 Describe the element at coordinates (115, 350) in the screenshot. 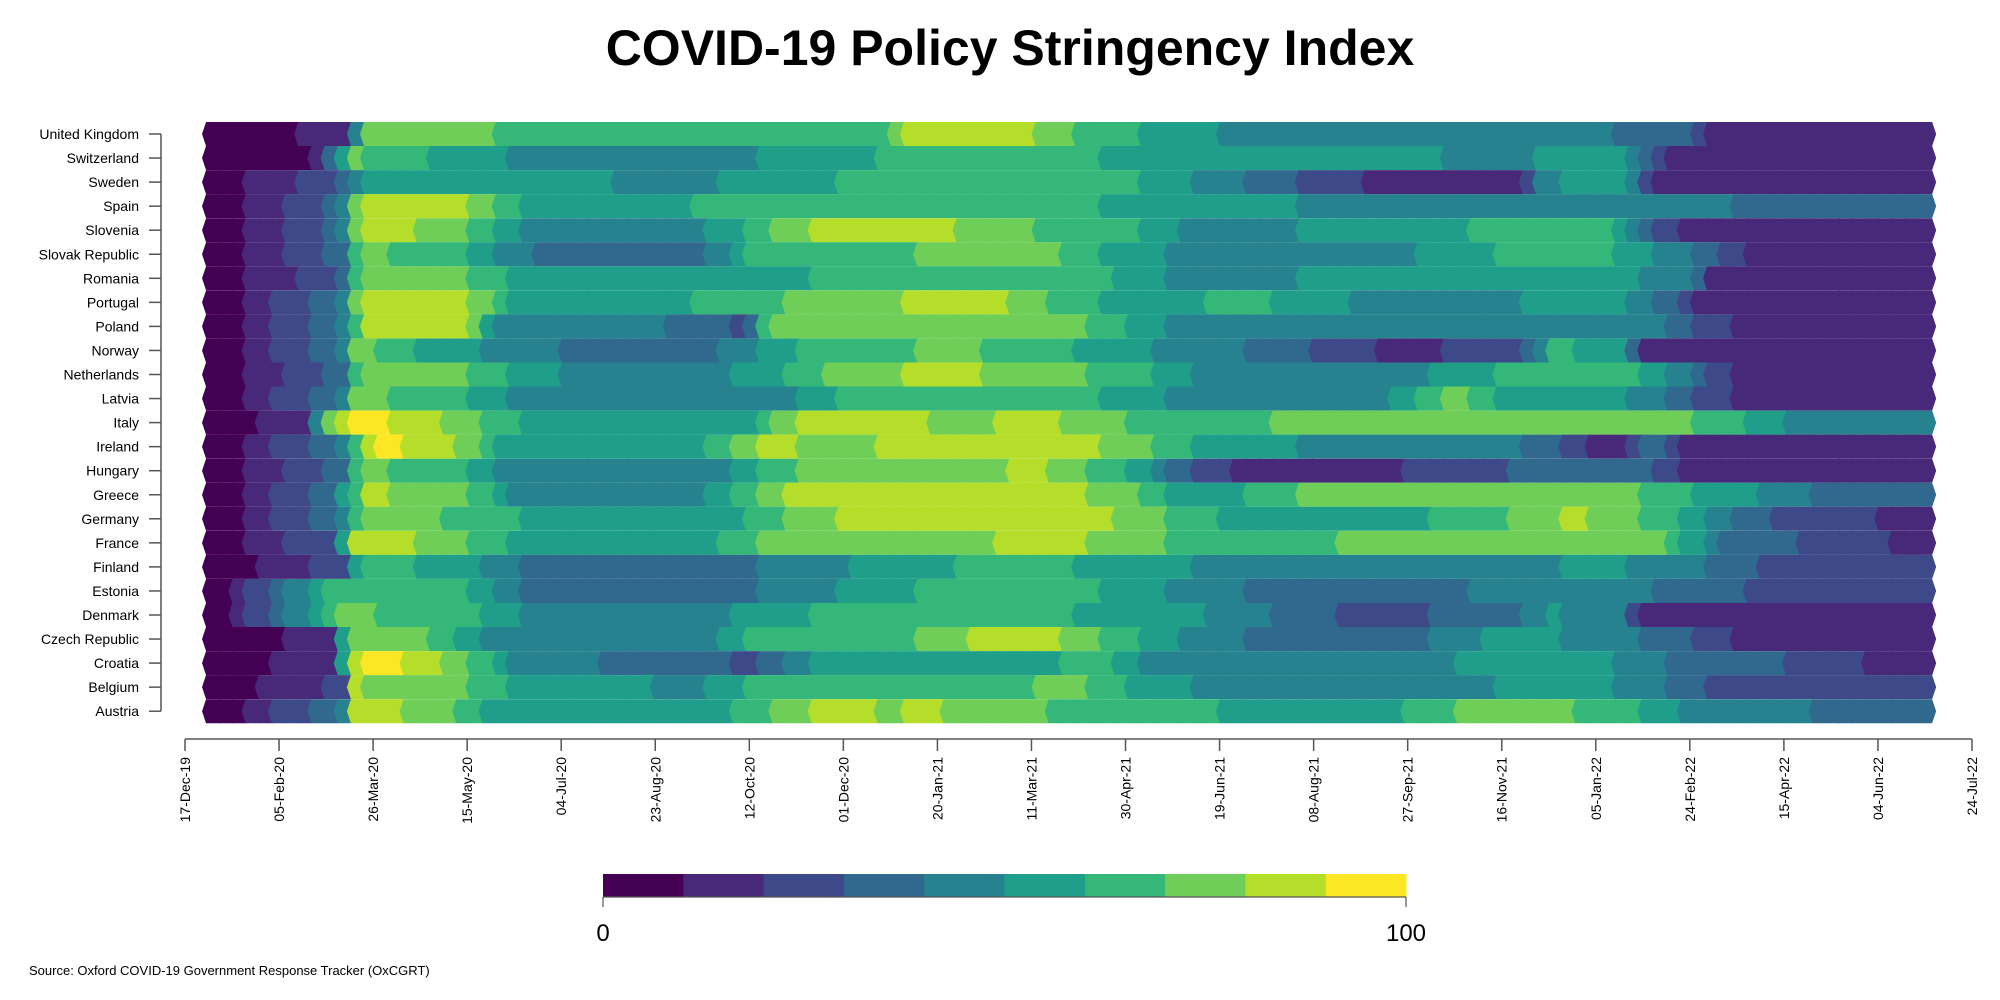

I see `y-tick-label: Norway` at that location.